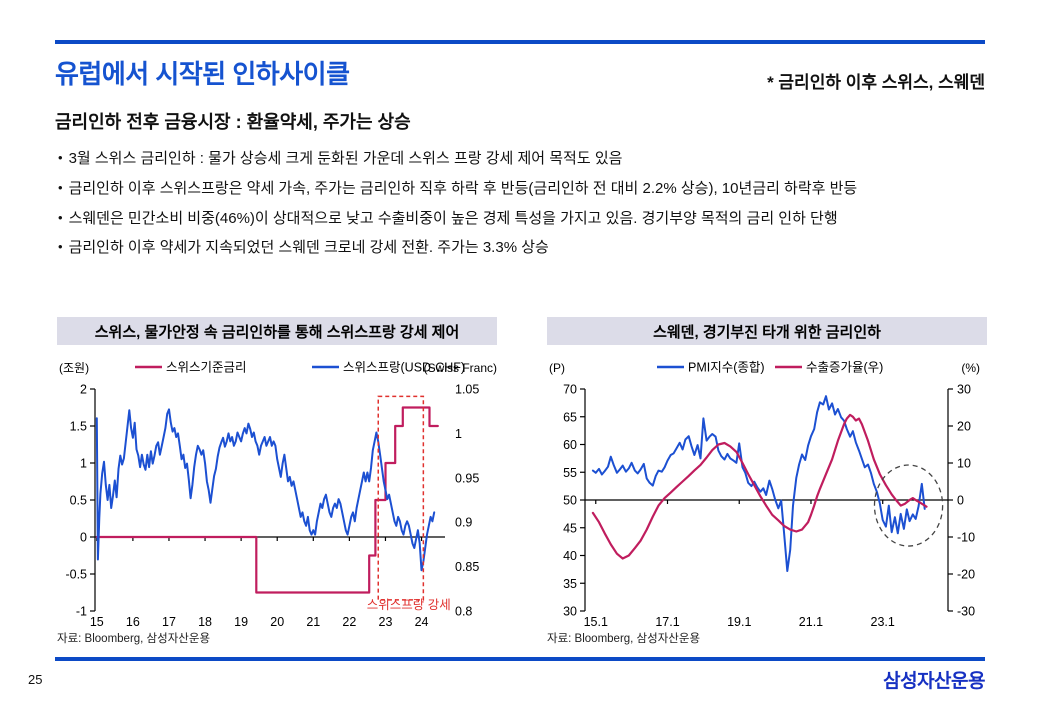 The height and width of the screenshot is (720, 1040). What do you see at coordinates (467, 478) in the screenshot?
I see `svg-text: 0.95` at bounding box center [467, 478].